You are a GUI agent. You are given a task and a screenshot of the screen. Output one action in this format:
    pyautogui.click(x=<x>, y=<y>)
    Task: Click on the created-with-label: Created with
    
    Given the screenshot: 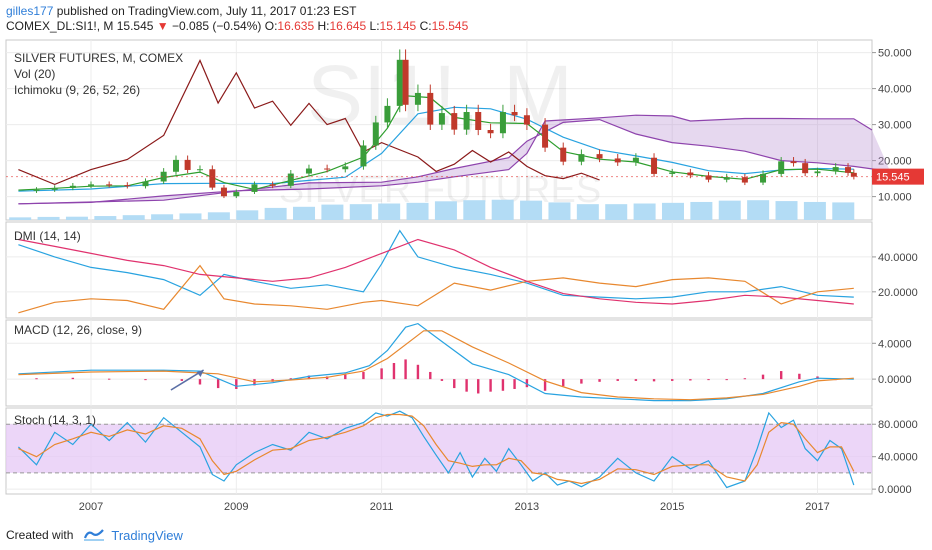 What is the action you would take?
    pyautogui.click(x=40, y=535)
    